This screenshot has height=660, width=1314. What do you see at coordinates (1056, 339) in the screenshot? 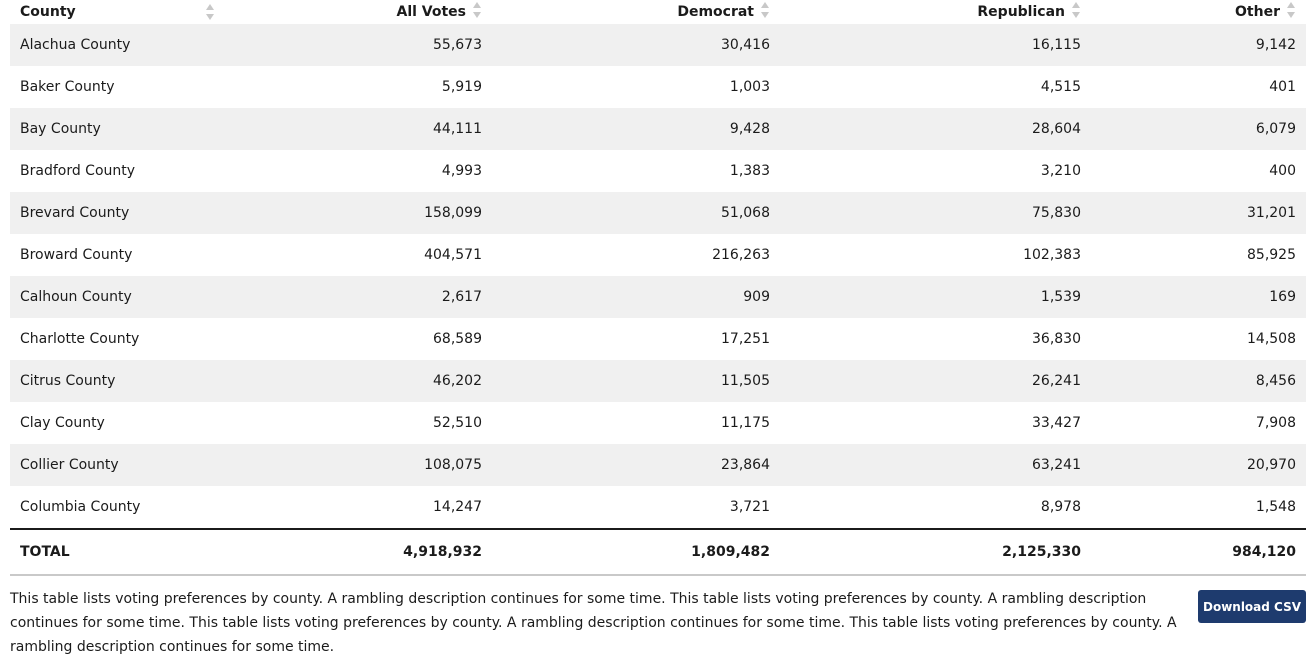
I see `republican-cell: 36,830` at bounding box center [1056, 339].